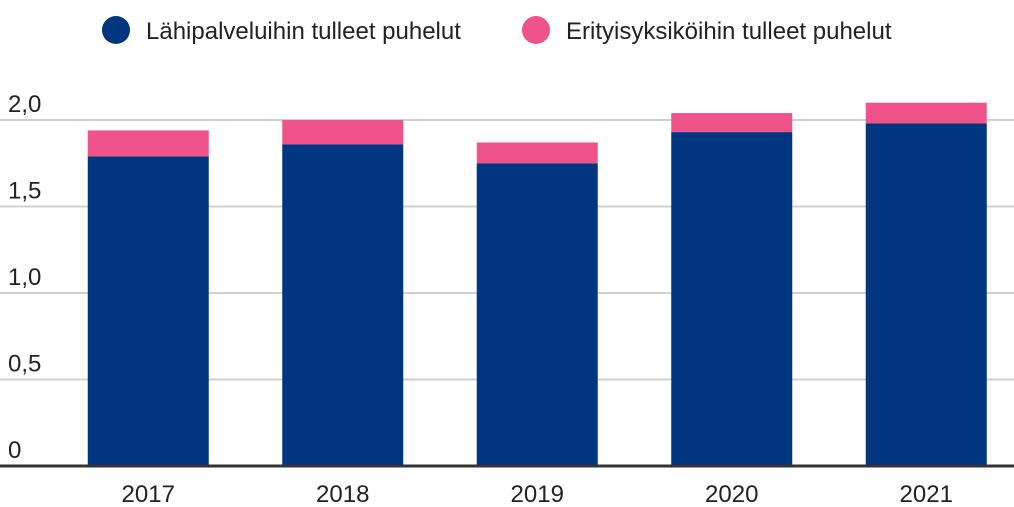 The height and width of the screenshot is (507, 1014). I want to click on y-tick-label: 2,0, so click(24, 104).